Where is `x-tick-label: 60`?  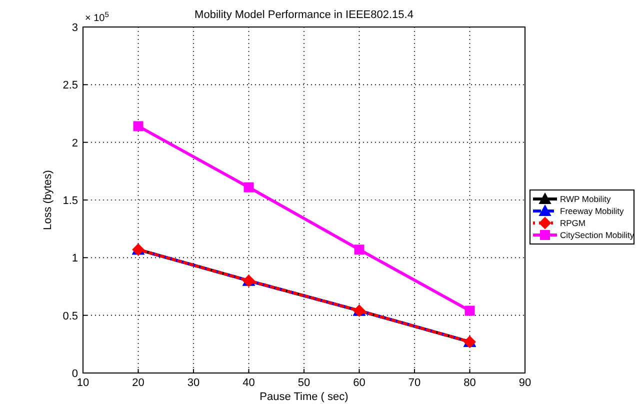
x-tick-label: 60 is located at coordinates (359, 383).